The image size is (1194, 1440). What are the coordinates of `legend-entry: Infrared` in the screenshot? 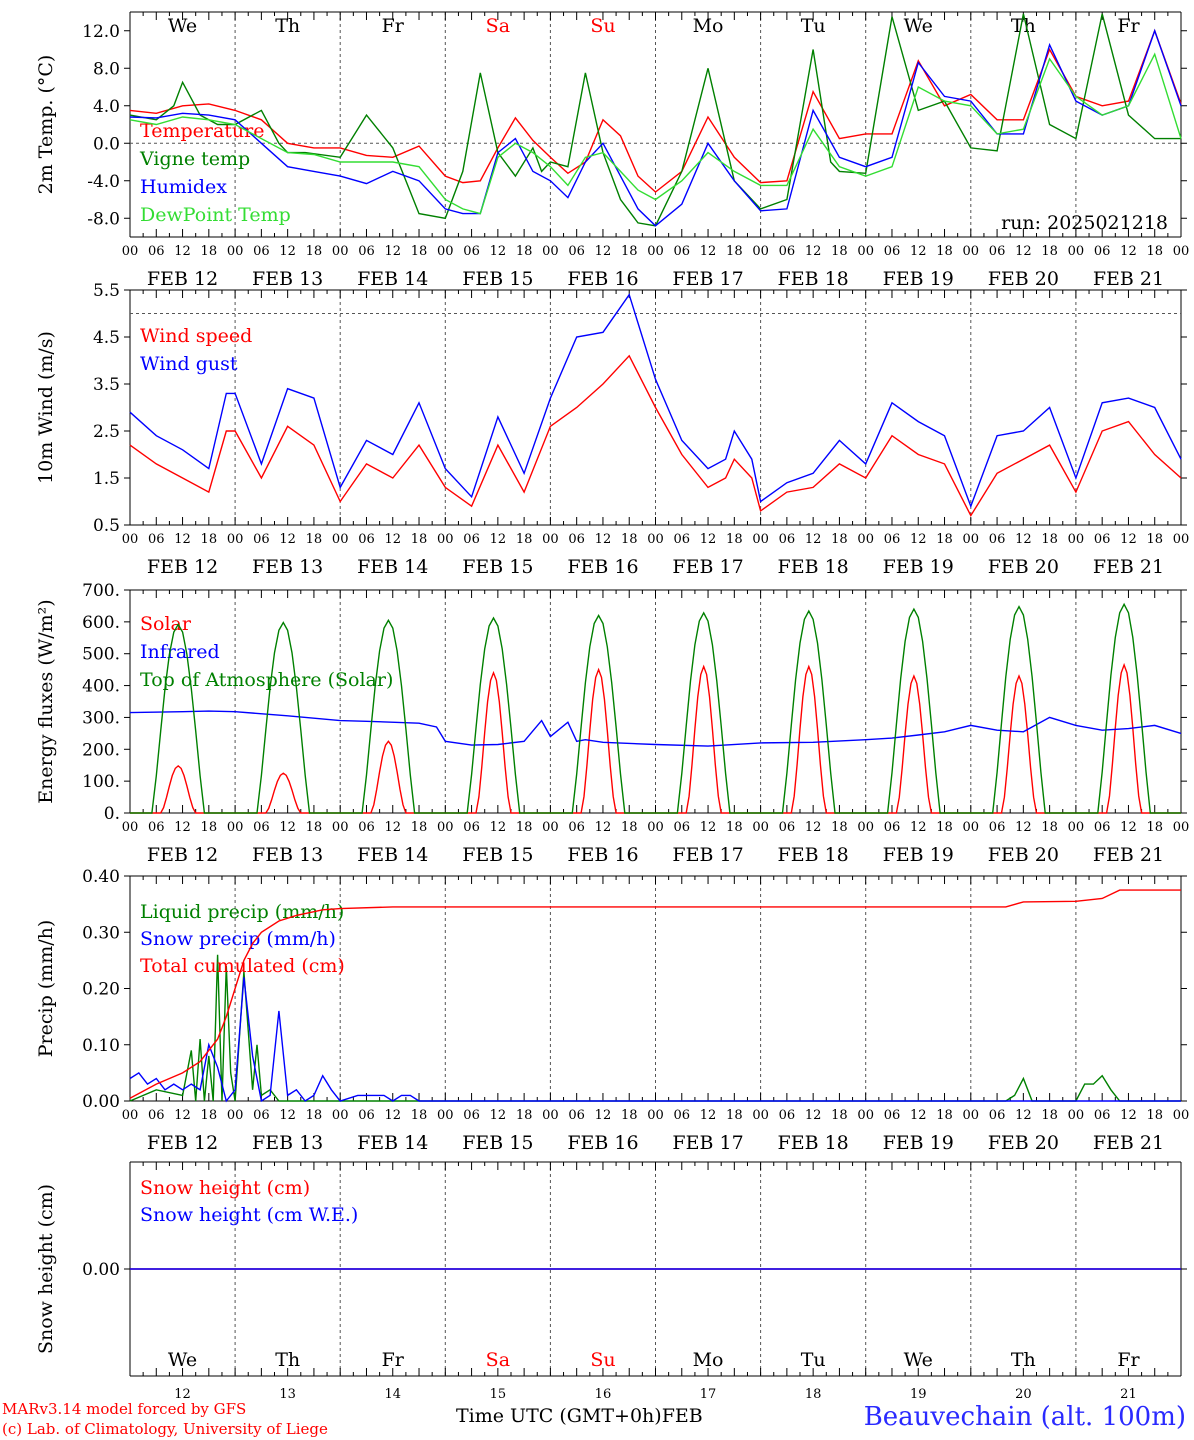 It's located at (180, 652).